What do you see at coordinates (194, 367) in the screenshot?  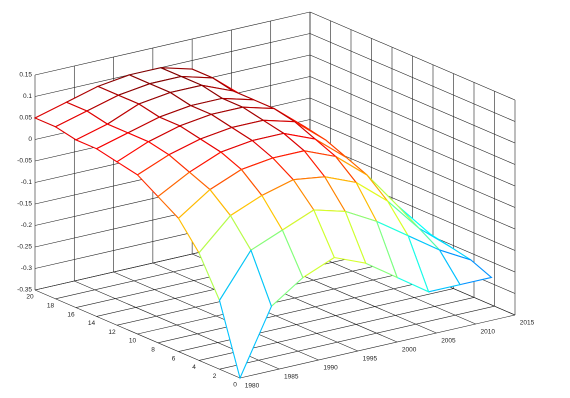 I see `y-tick-label: 4` at bounding box center [194, 367].